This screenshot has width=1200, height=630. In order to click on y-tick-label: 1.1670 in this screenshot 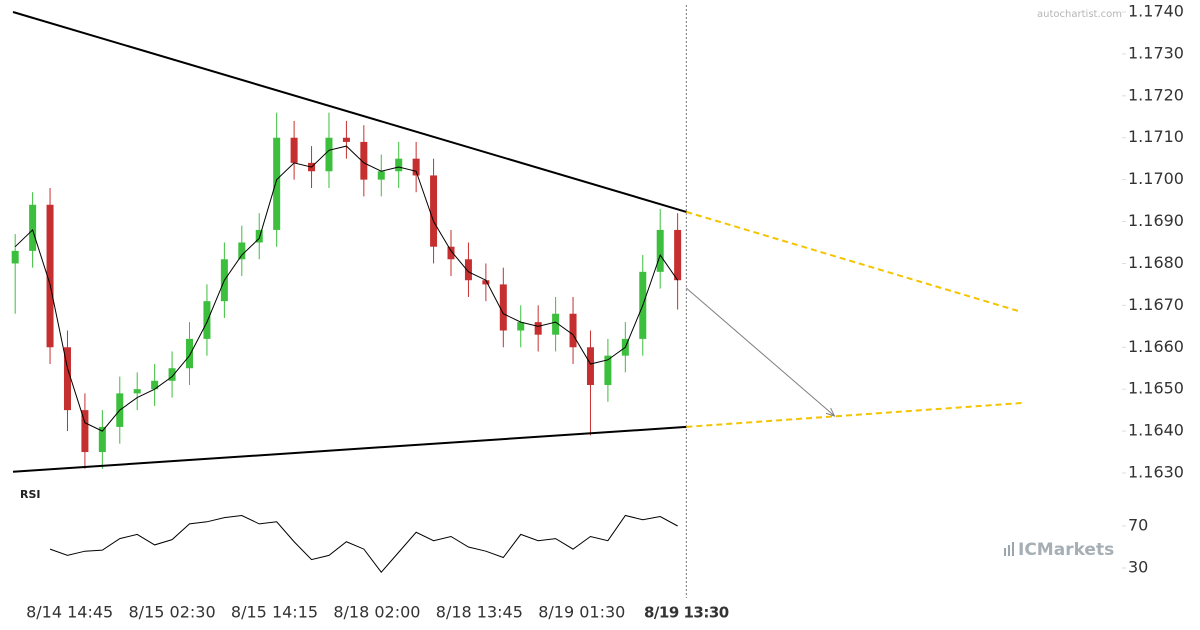, I will do `click(1156, 304)`.